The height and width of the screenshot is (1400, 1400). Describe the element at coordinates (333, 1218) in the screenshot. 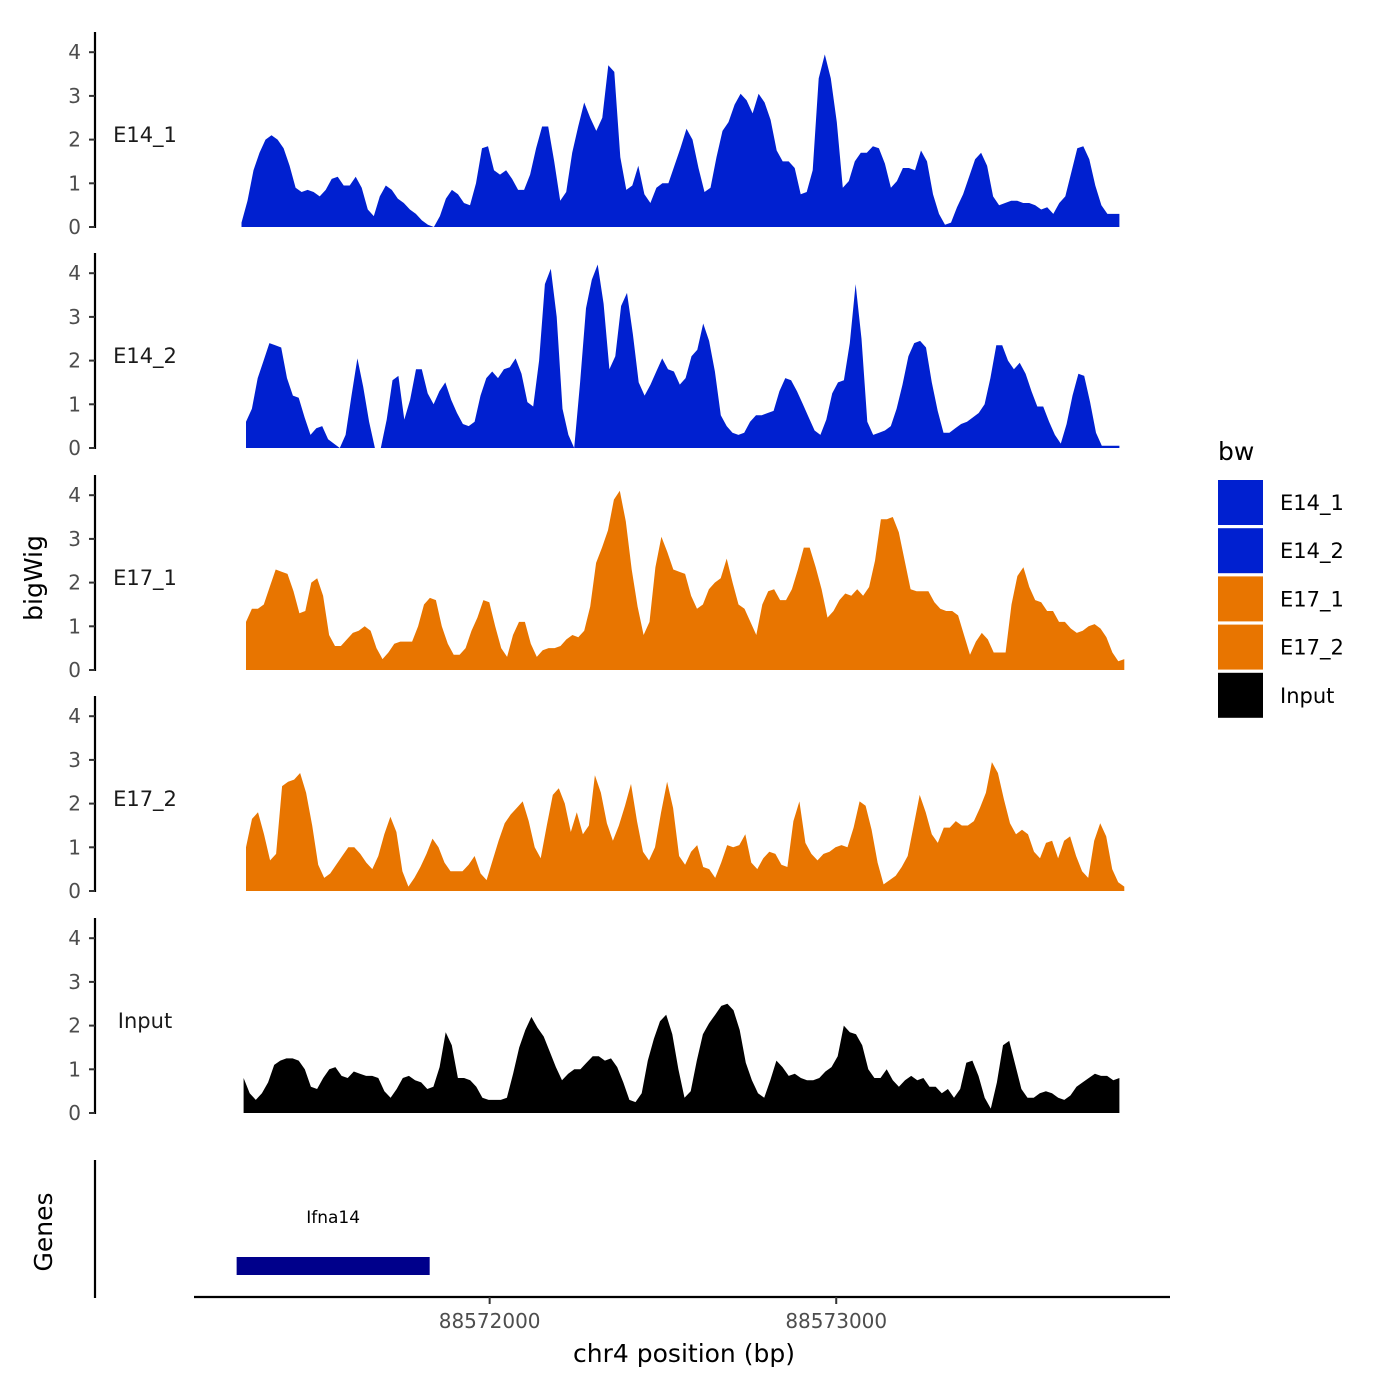

I see `gene-label: Ifna14` at that location.